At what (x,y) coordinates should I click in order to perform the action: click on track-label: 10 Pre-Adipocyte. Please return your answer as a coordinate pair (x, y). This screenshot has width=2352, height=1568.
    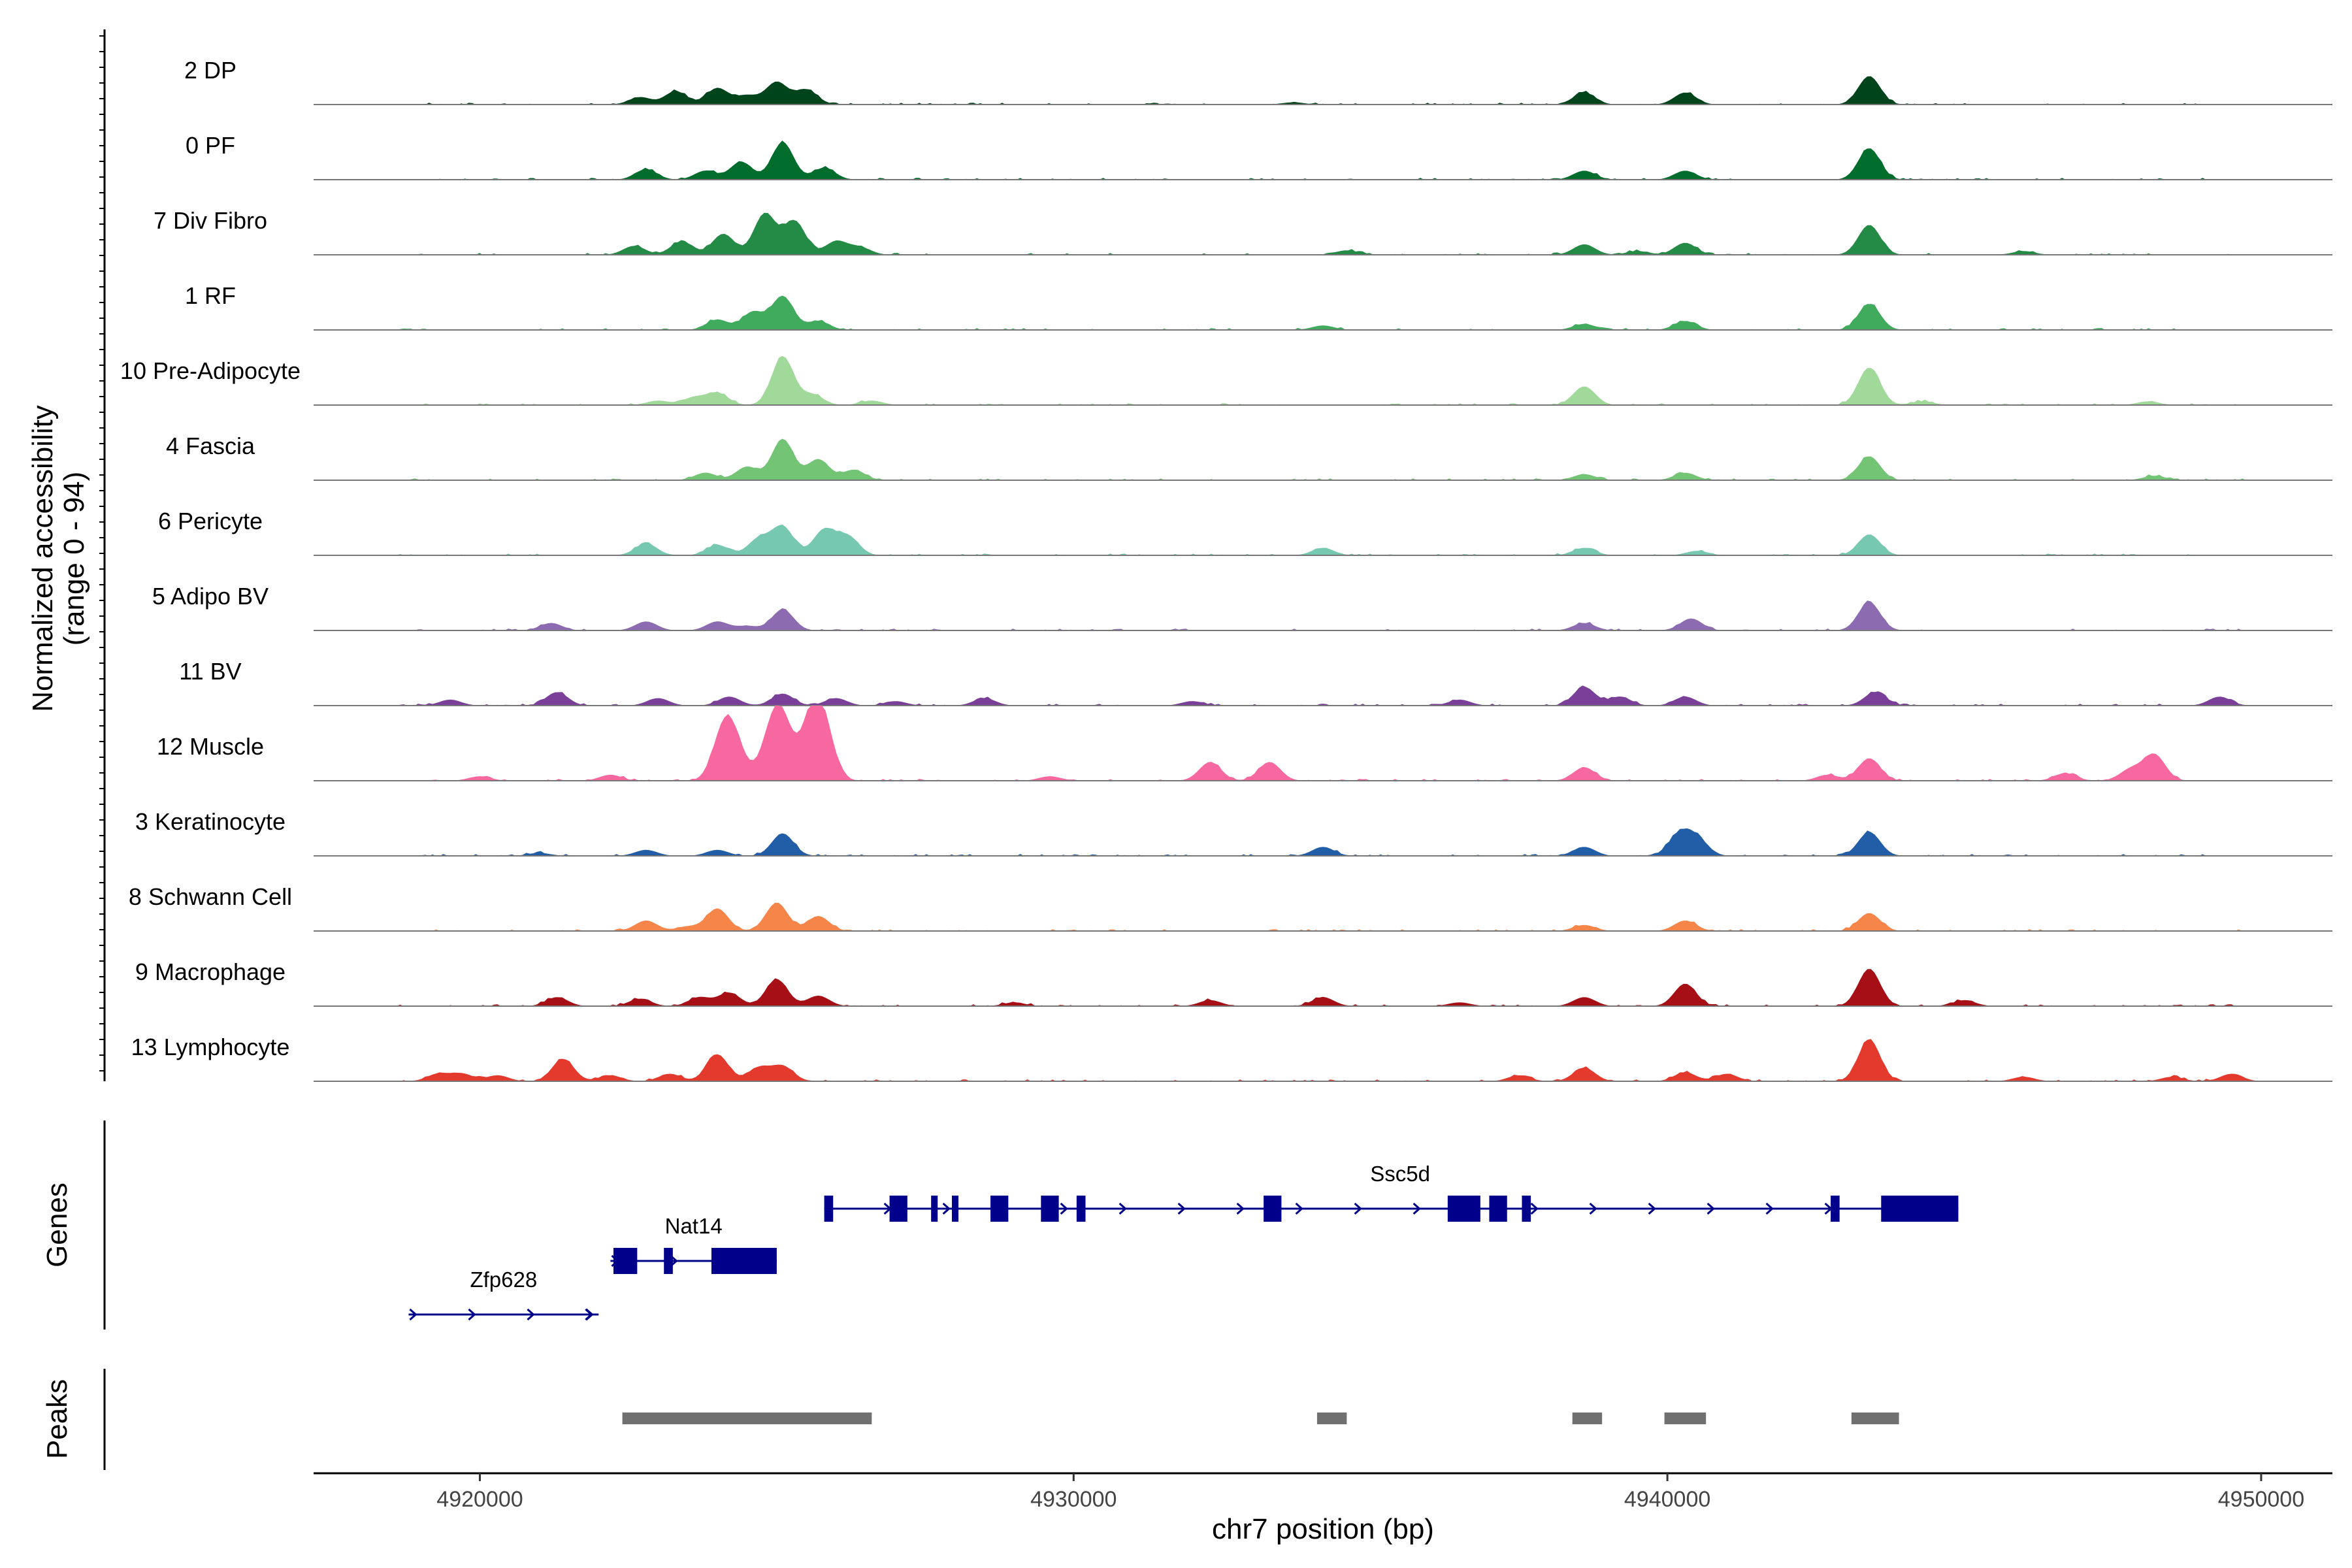
    Looking at the image, I should click on (210, 370).